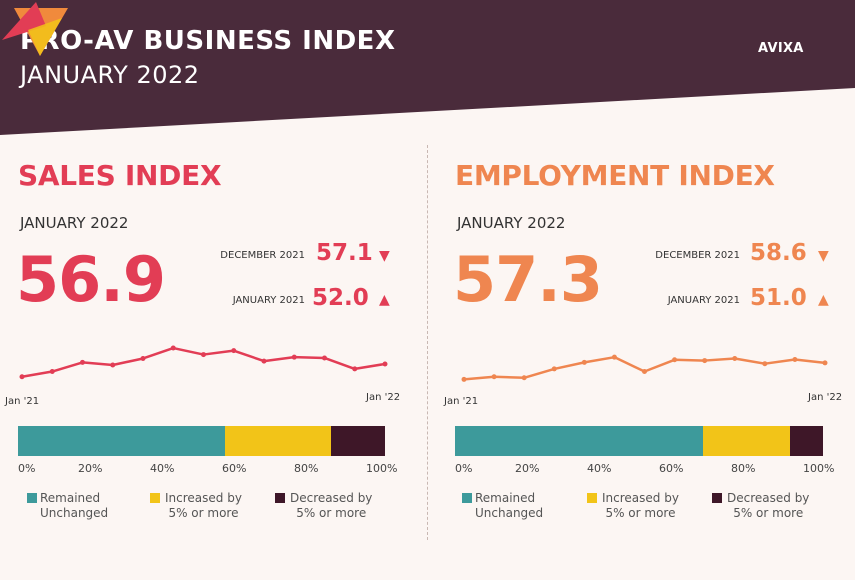 The image size is (855, 580). What do you see at coordinates (579, 441) in the screenshot?
I see `employment-bar-segment-remained` at bounding box center [579, 441].